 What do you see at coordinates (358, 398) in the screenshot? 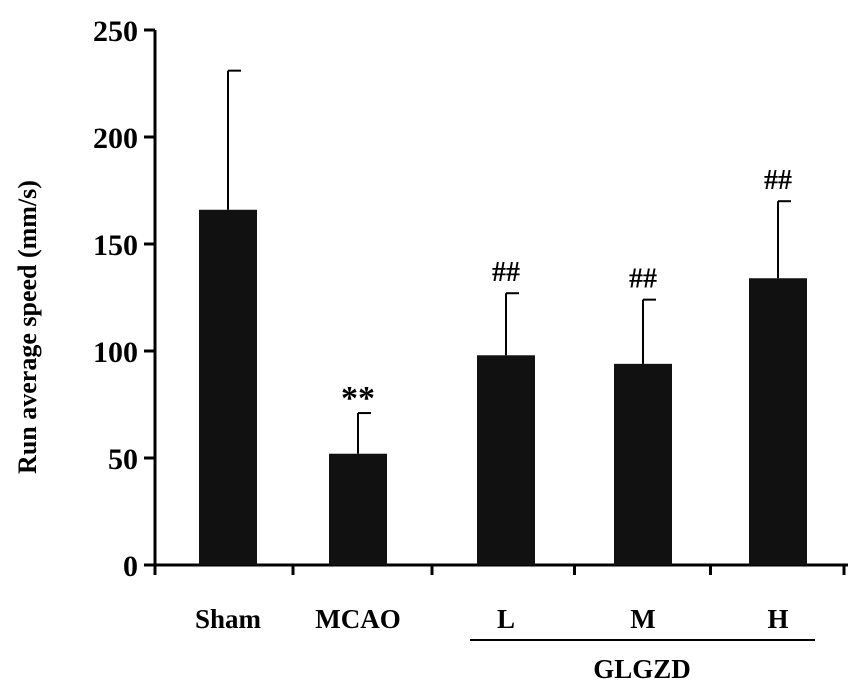
I see `significance-label: **` at bounding box center [358, 398].